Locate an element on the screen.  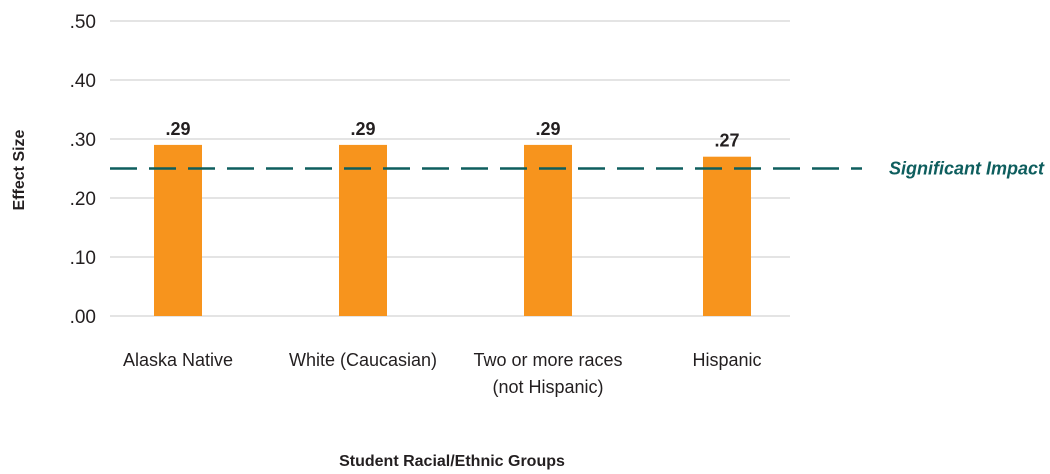
category-label: Two or more races (not Hispanic) is located at coordinates (547, 373).